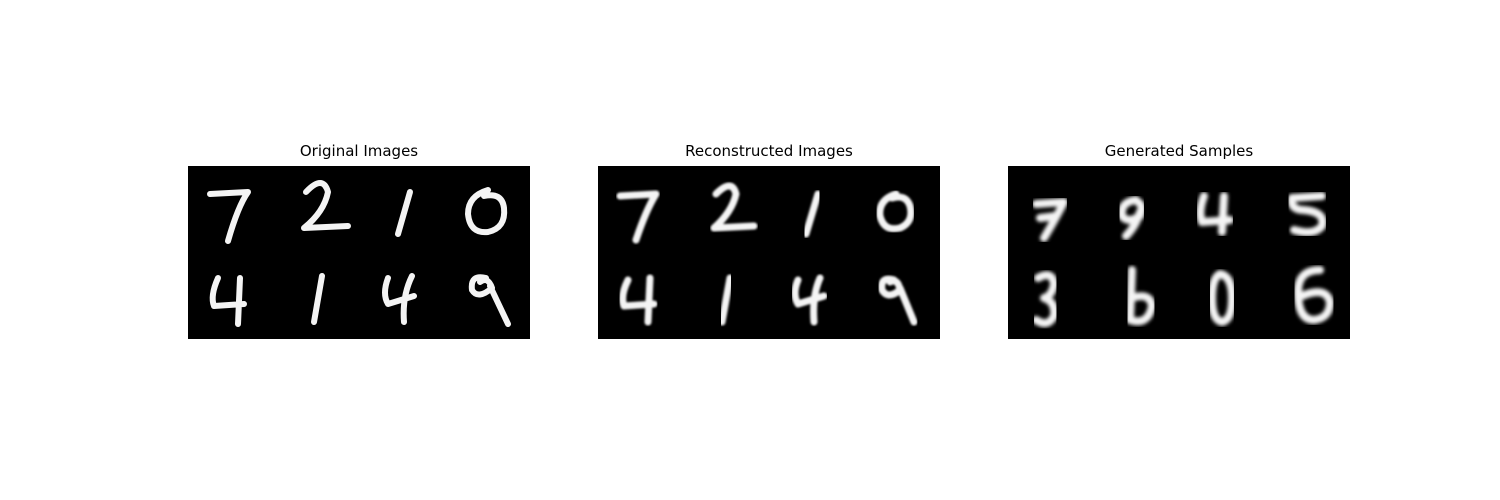 This screenshot has width=1500, height=500. I want to click on panel-title-reconstructed: Reconstructed Images, so click(769, 151).